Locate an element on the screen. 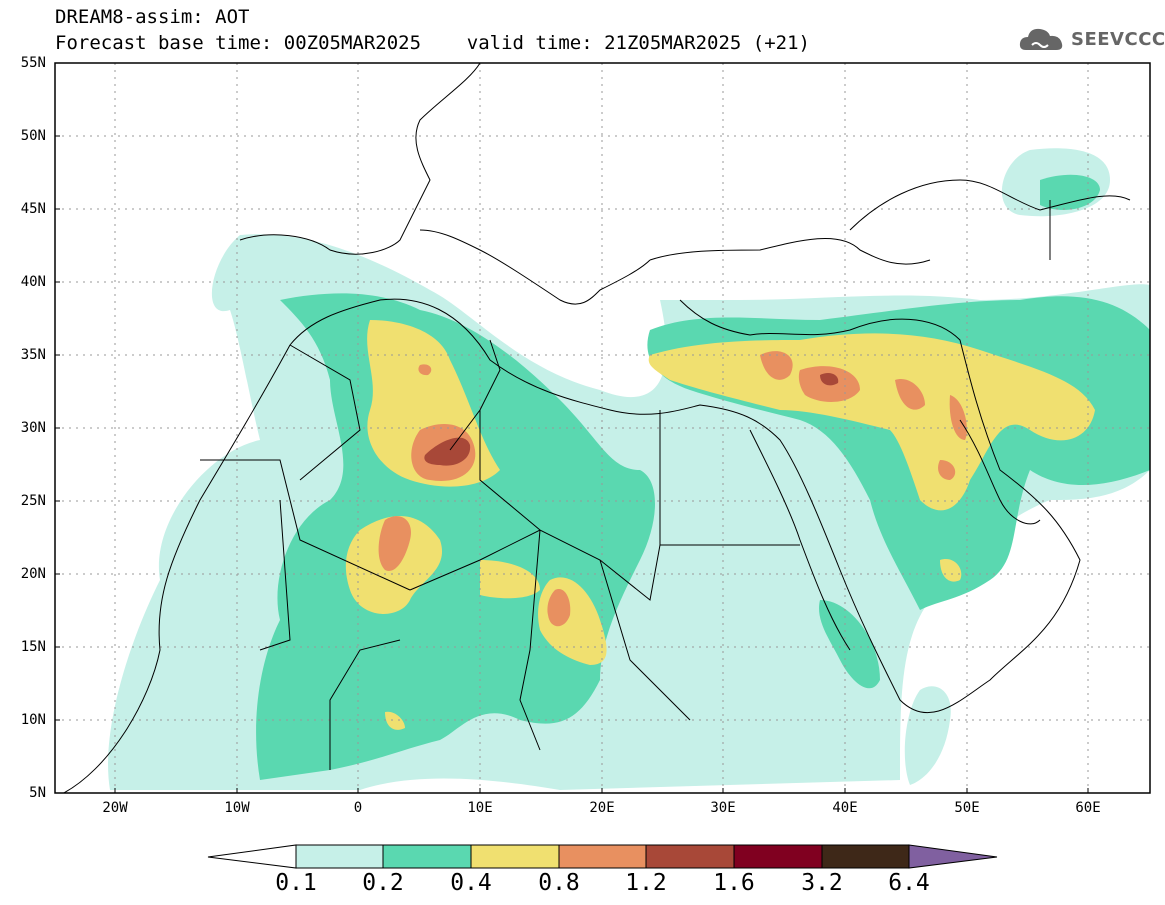 This screenshot has height=905, width=1165. y-tick-label: 20N is located at coordinates (33, 574).